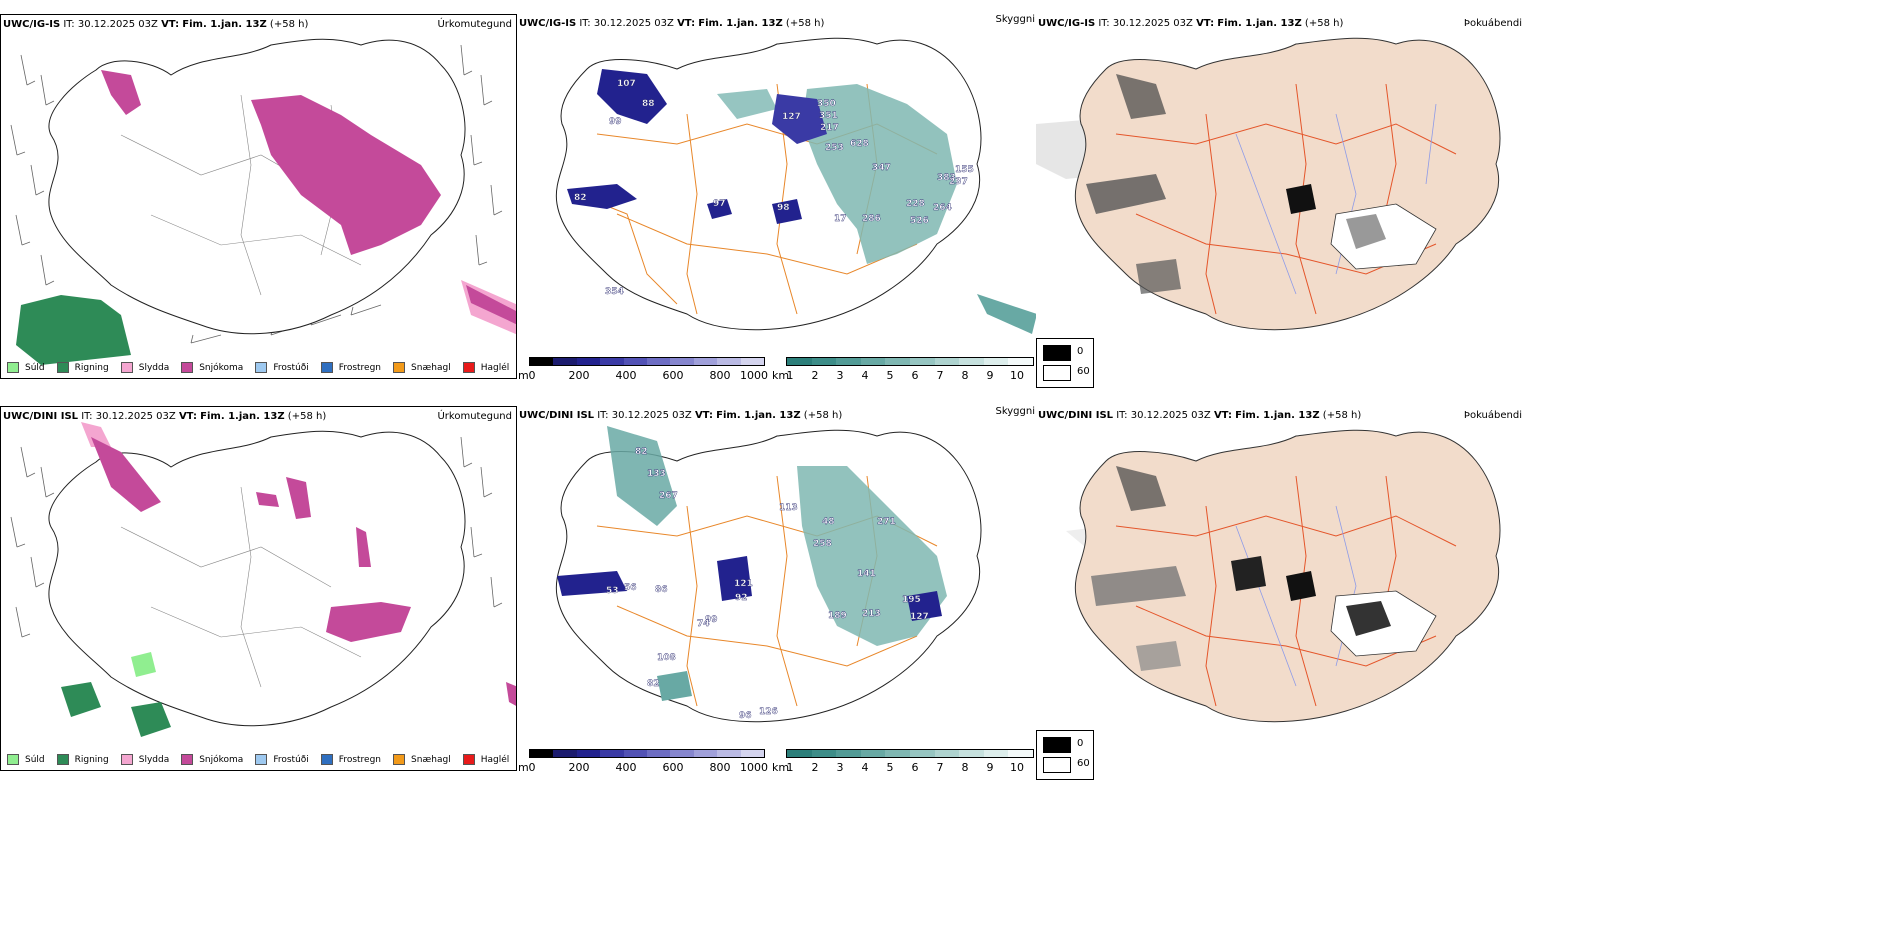 The width and height of the screenshot is (1900, 950). What do you see at coordinates (1057, 353) in the screenshot?
I see `cloud-swatch-dark` at bounding box center [1057, 353].